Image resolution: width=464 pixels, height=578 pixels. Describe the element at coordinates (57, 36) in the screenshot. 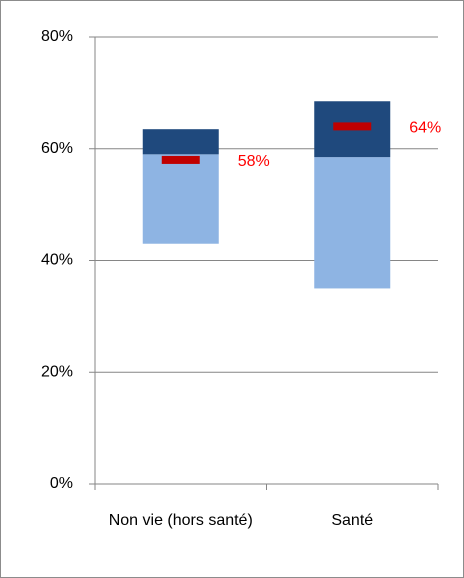

I see `y-tick-label: 80%` at that location.